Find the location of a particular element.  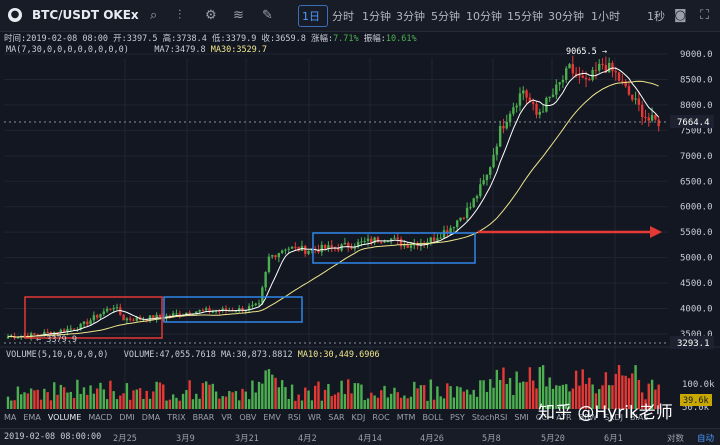

indicator-wr: WR is located at coordinates (314, 417).